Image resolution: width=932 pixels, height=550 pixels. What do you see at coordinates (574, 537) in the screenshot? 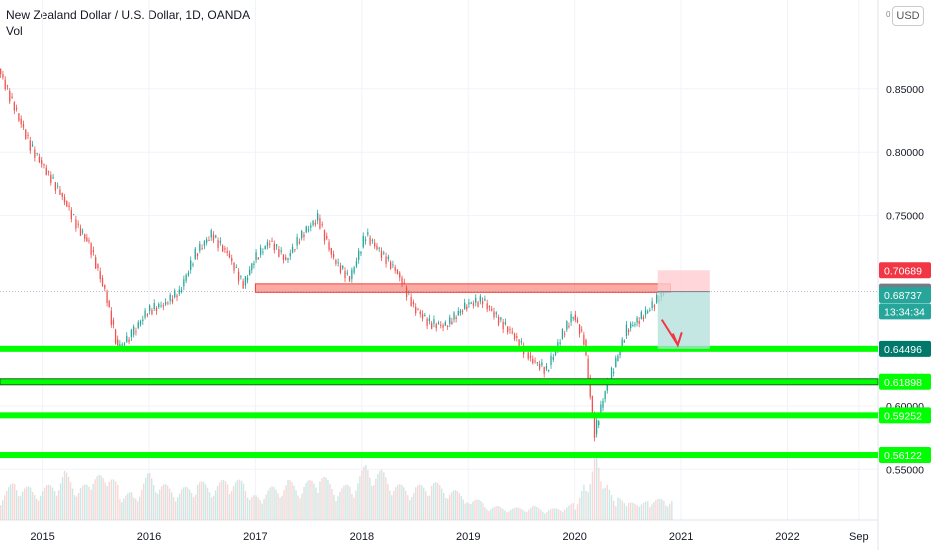
I see `x-tick-label: 2020` at bounding box center [574, 537].